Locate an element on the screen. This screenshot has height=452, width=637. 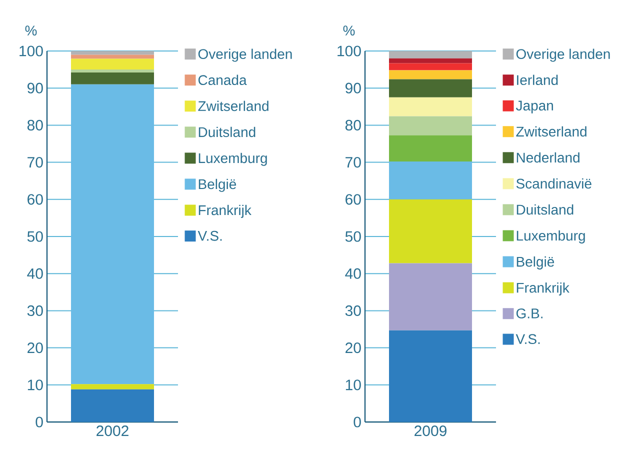
legend-label: Japan is located at coordinates (534, 107).